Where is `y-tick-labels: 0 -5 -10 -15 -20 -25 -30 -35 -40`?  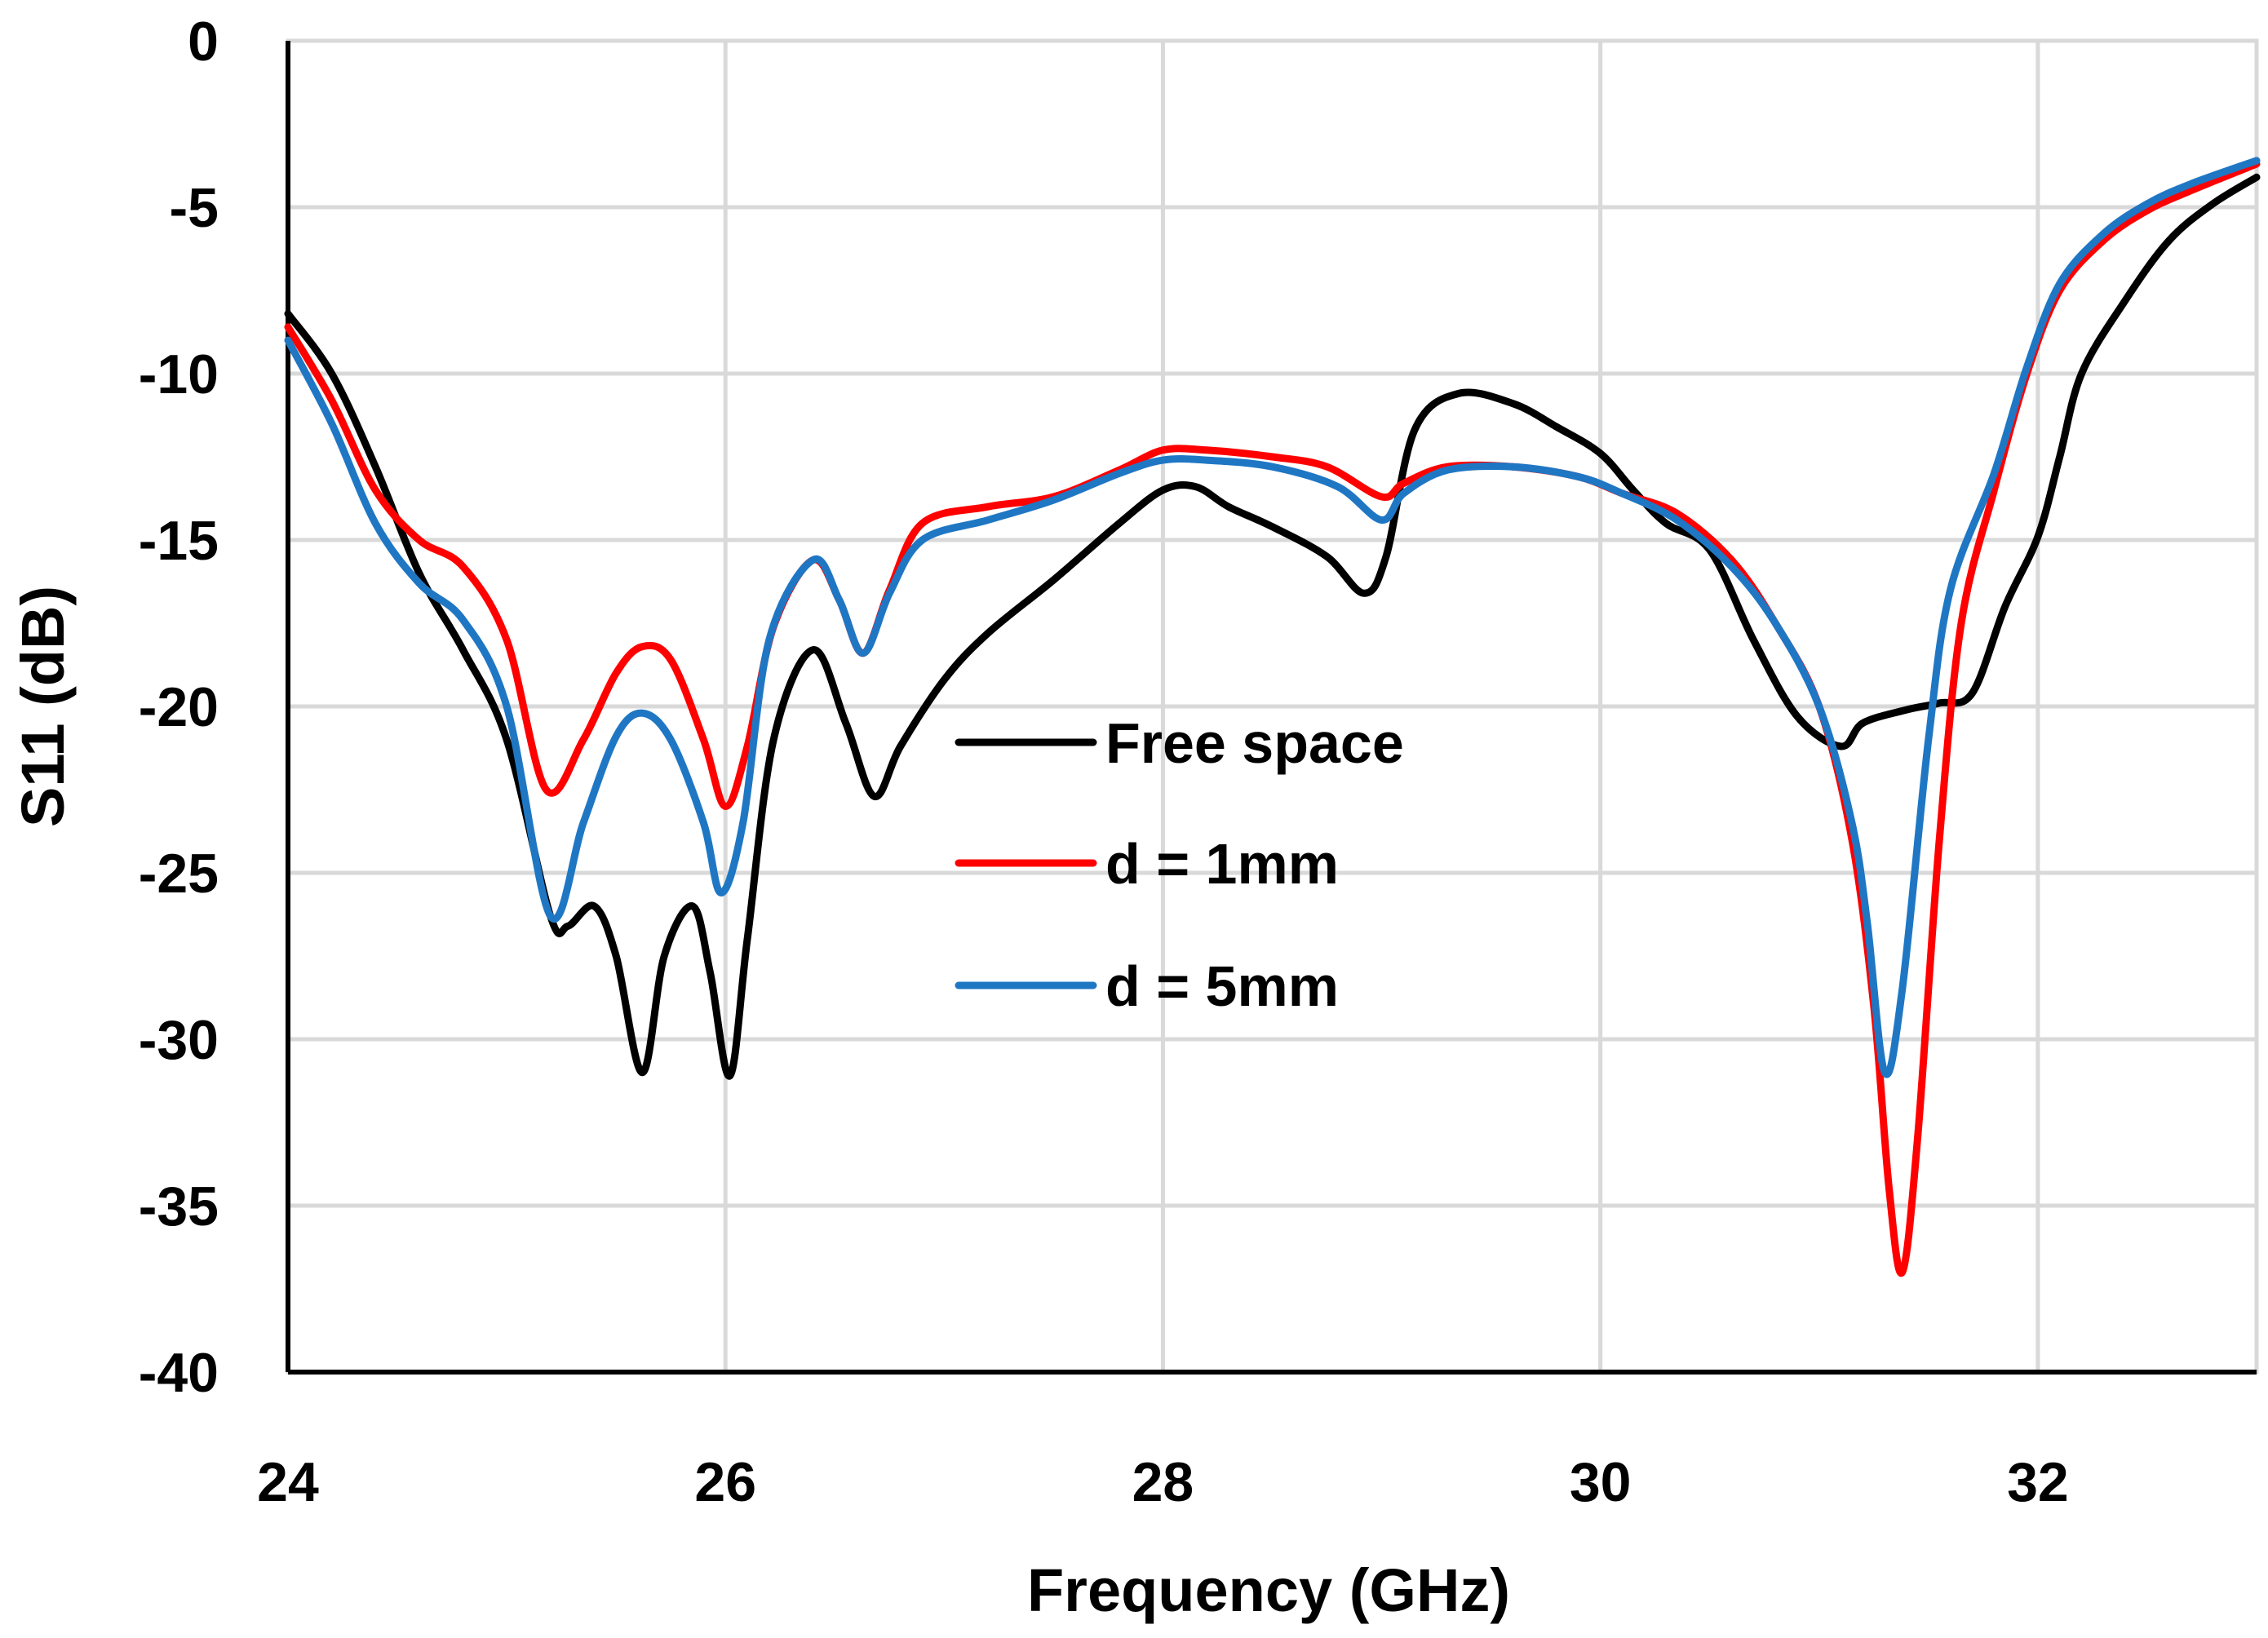 y-tick-labels: 0 -5 -10 -15 -20 -25 -30 -35 -40 is located at coordinates (179, 708).